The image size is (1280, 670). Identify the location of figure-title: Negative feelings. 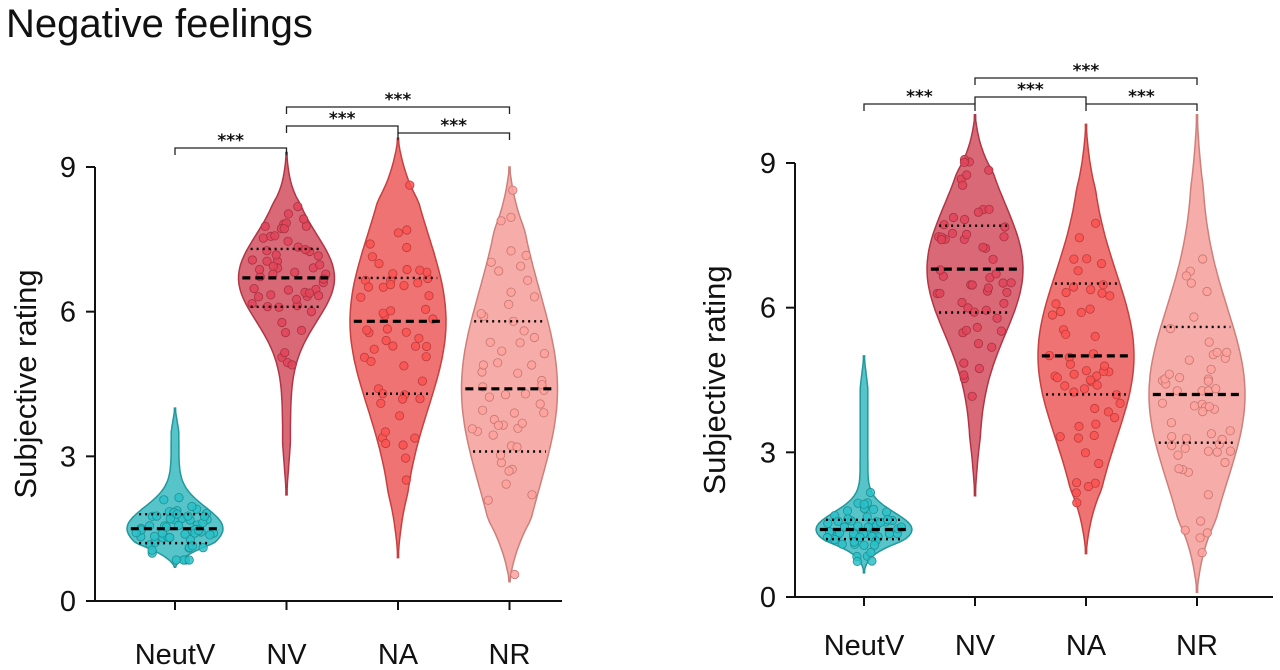
(159, 24).